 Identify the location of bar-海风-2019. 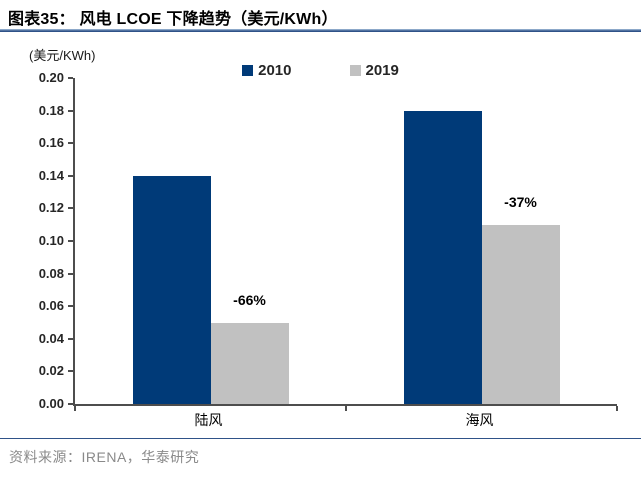
(520, 314).